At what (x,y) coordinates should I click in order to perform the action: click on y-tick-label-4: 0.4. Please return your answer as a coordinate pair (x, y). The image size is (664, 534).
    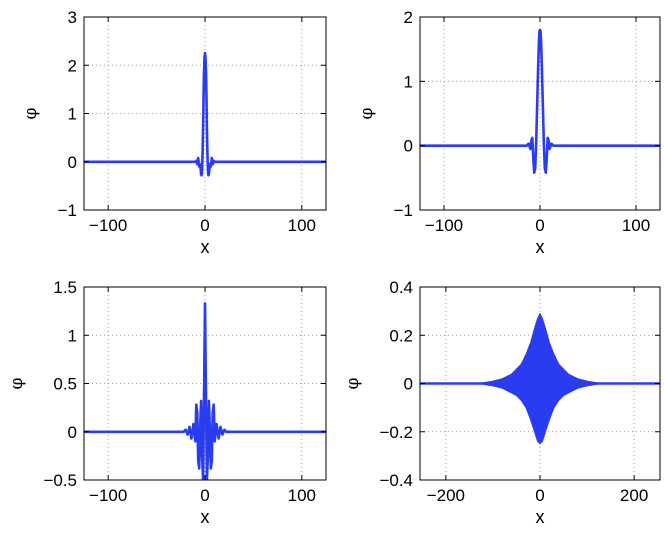
    Looking at the image, I should click on (401, 287).